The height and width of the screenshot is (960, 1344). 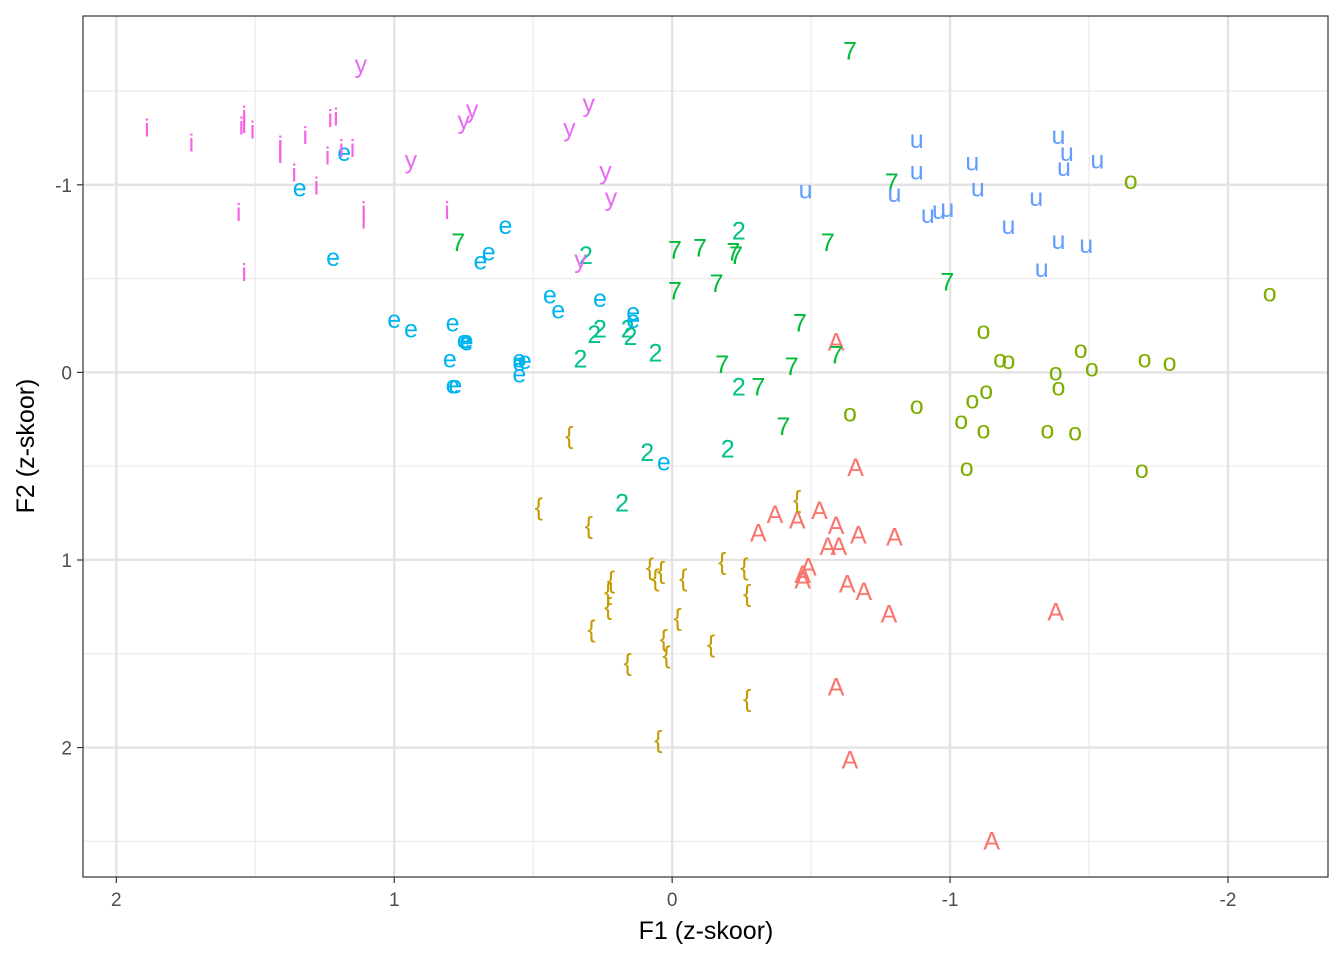 I want to click on x-tick-label: -1, so click(x=950, y=900).